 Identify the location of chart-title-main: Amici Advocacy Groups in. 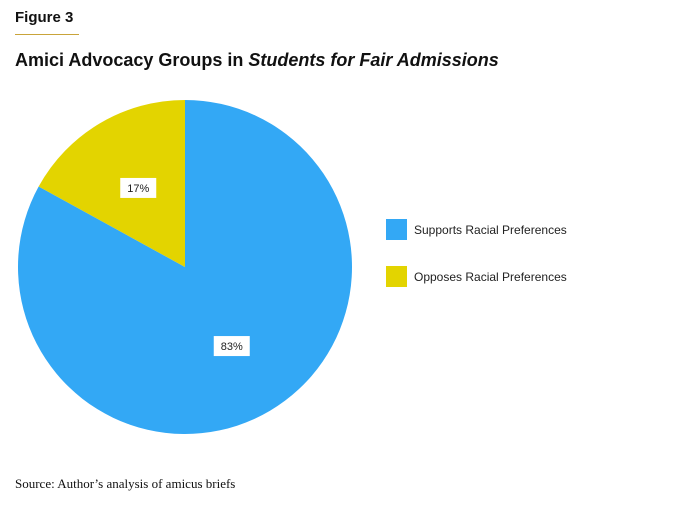
(132, 60).